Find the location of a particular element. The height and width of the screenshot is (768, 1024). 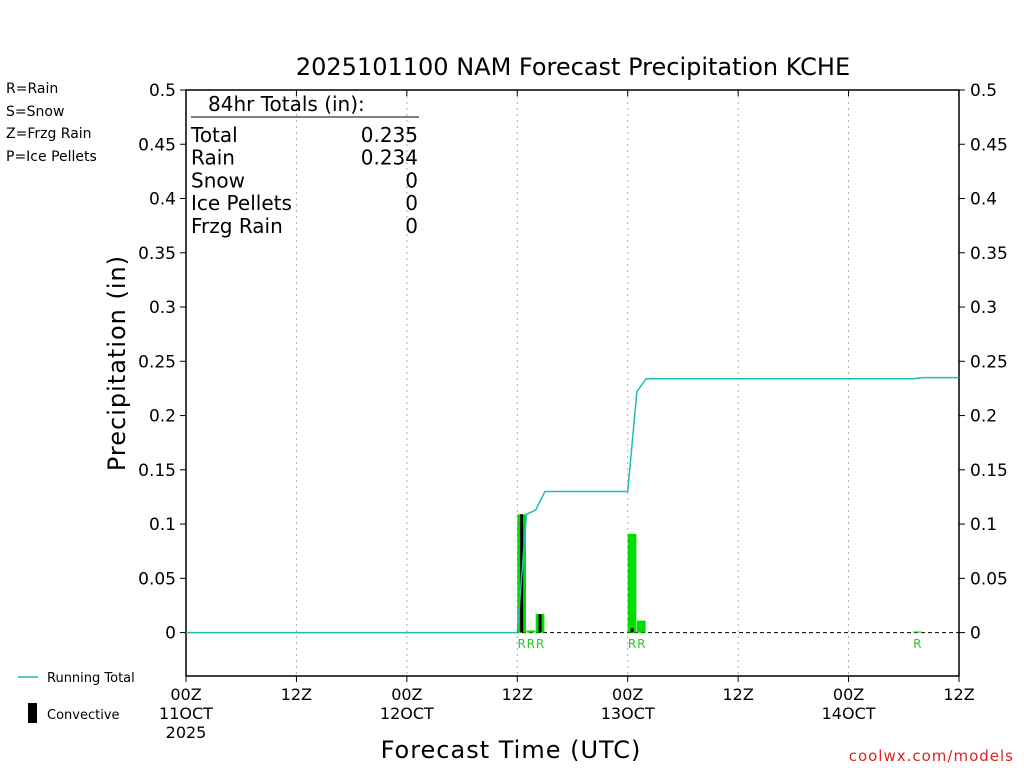

x-tick-label: 13OCT is located at coordinates (628, 713).